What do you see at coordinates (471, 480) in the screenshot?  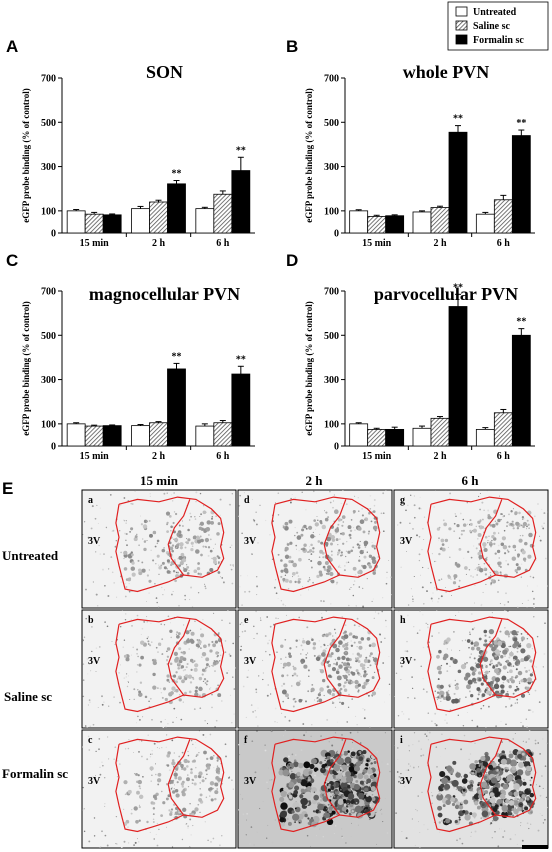 I see `column-header-6h: 6 h` at bounding box center [471, 480].